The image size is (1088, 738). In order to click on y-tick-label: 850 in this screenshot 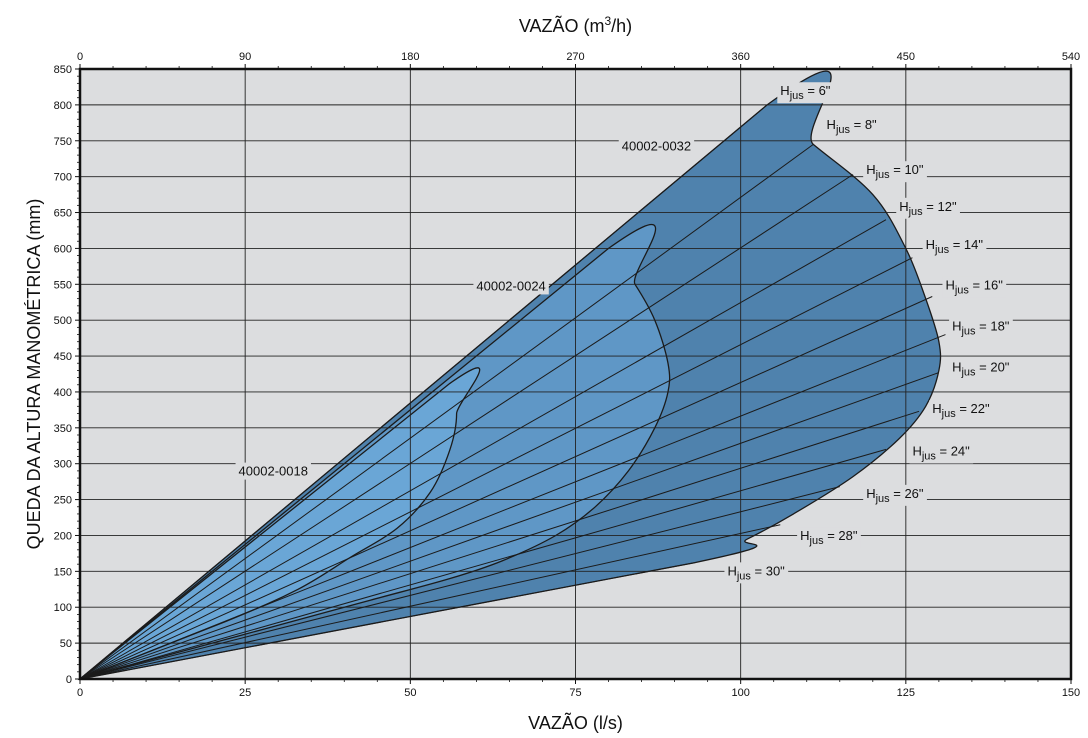, I will do `click(63, 70)`.